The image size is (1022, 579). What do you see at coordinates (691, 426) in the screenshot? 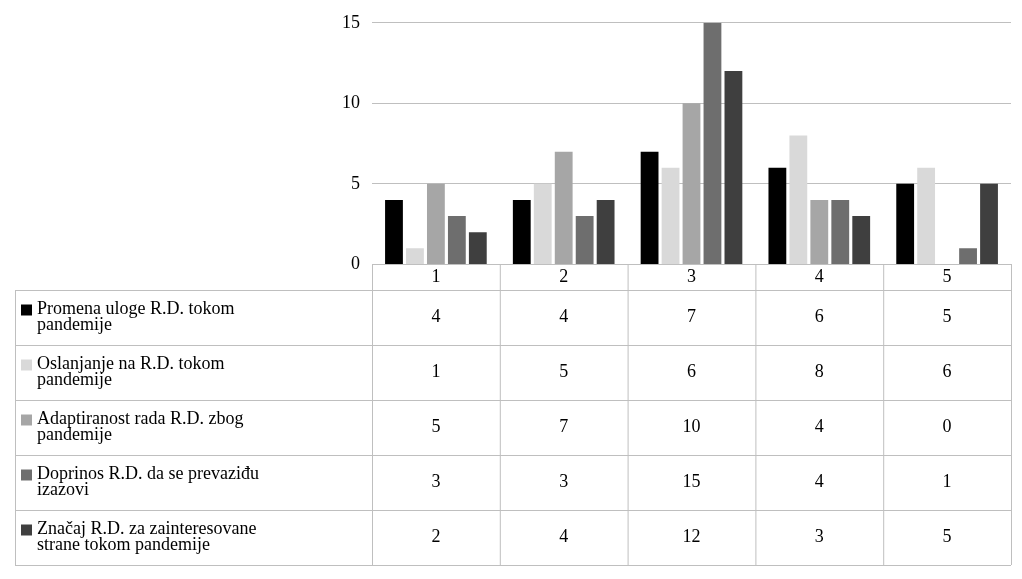
I see `data-label: 10` at bounding box center [691, 426].